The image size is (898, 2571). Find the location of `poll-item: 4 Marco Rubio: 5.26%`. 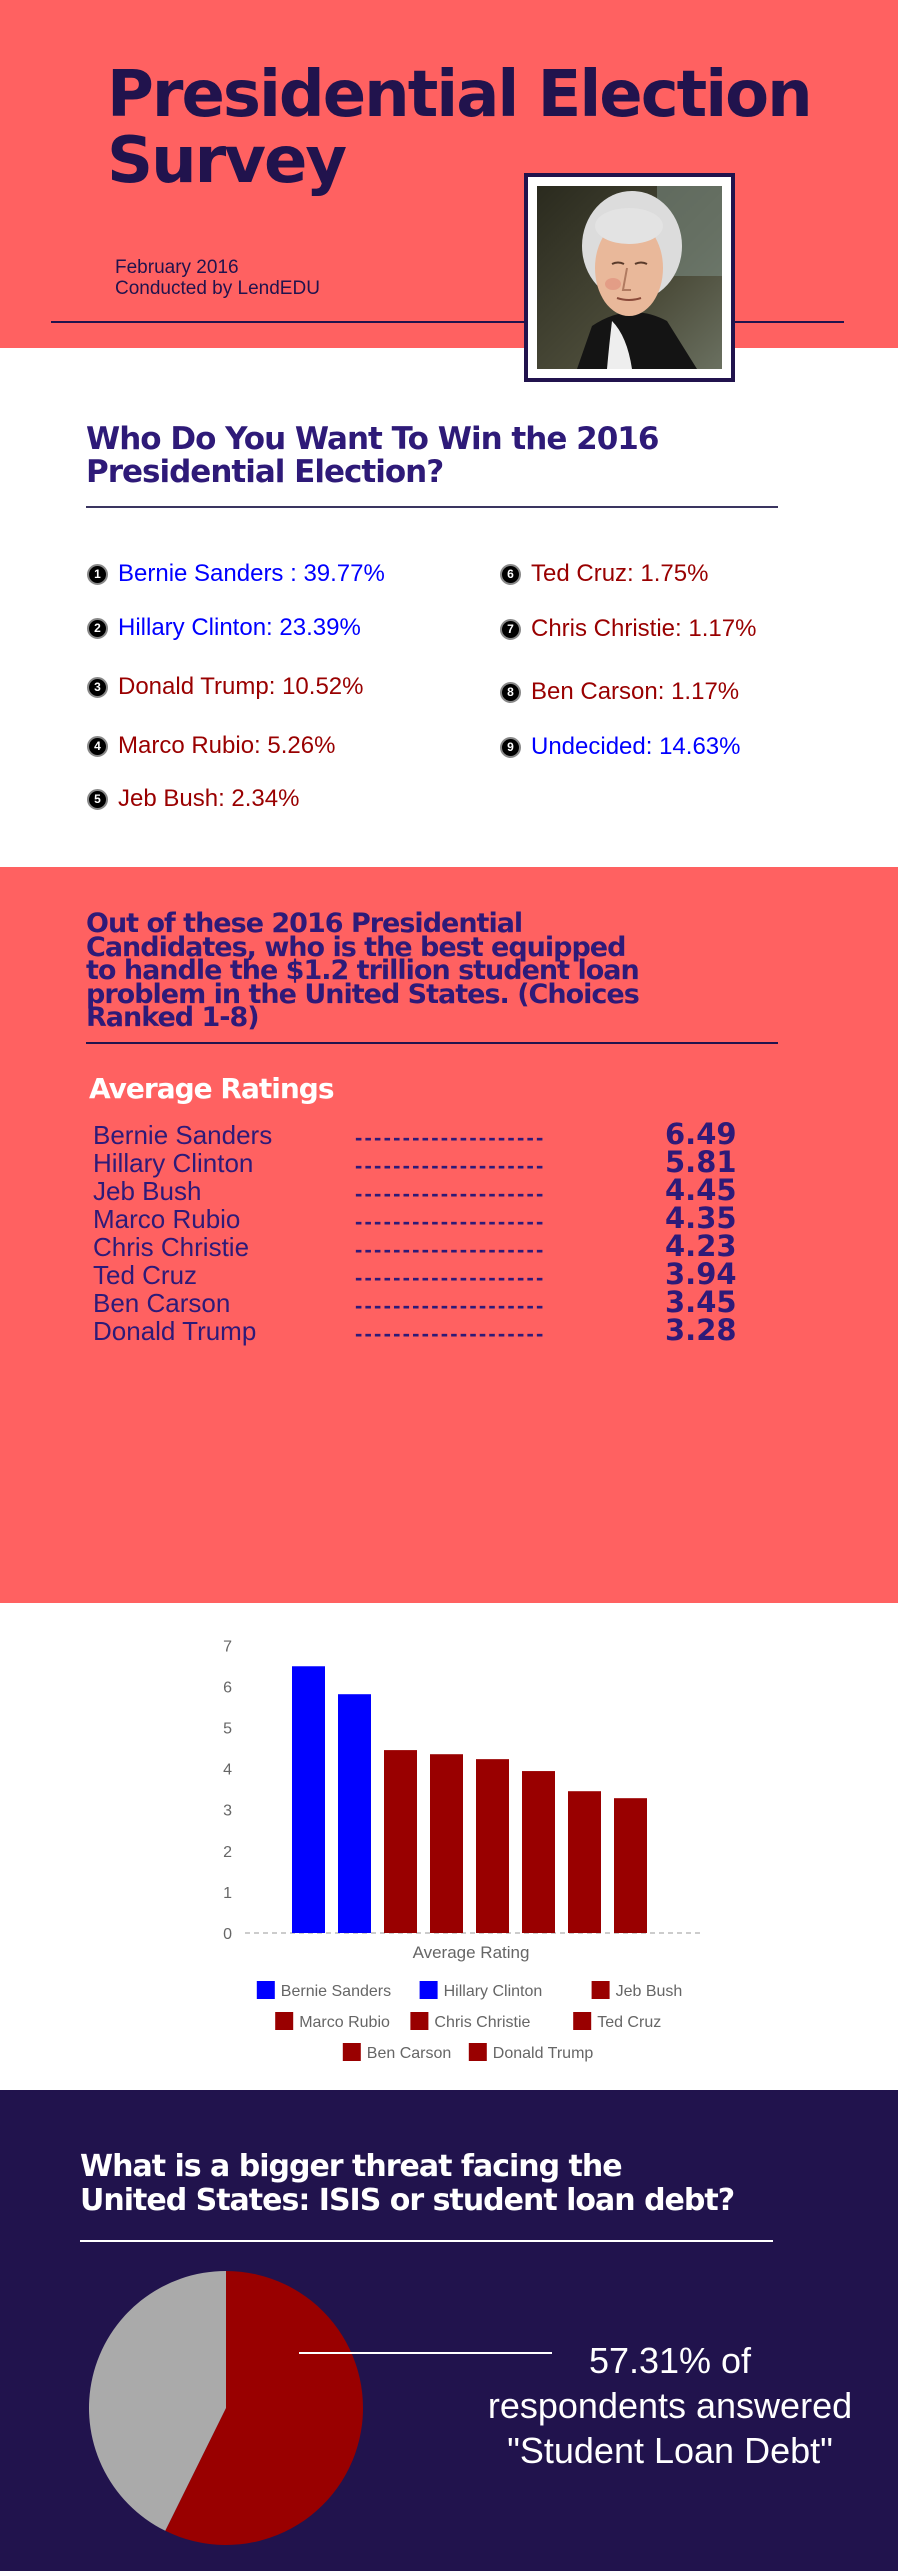

poll-item: 4 Marco Rubio: 5.26% is located at coordinates (211, 746).